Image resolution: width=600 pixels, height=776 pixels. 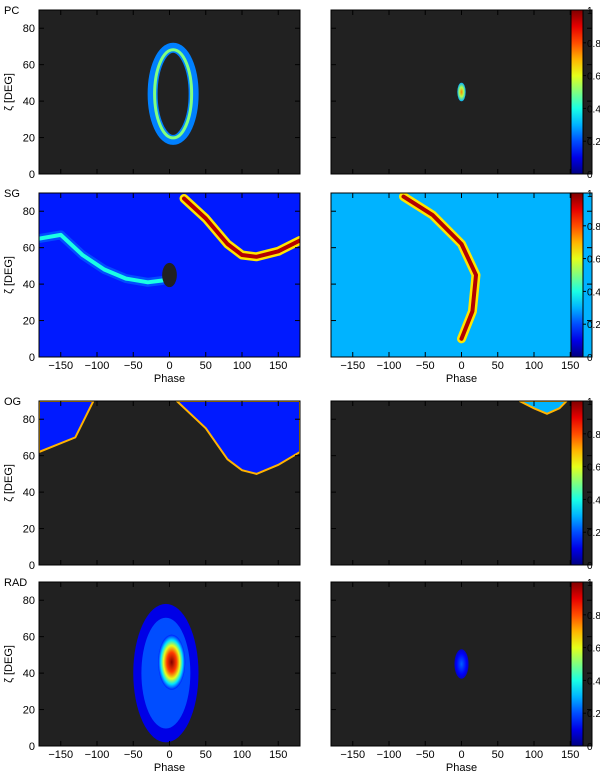 I want to click on row-label: RAD, so click(x=15, y=583).